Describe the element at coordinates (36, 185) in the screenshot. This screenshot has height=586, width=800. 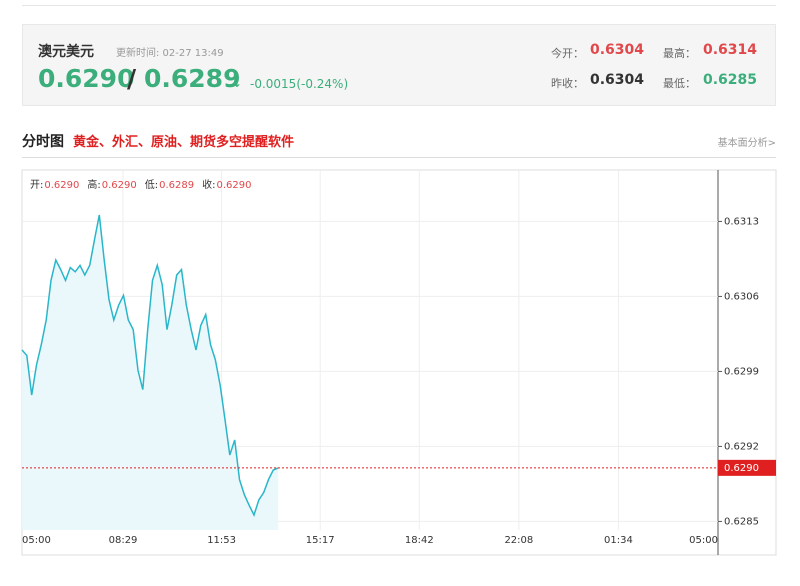
I see `info-label: 开:` at that location.